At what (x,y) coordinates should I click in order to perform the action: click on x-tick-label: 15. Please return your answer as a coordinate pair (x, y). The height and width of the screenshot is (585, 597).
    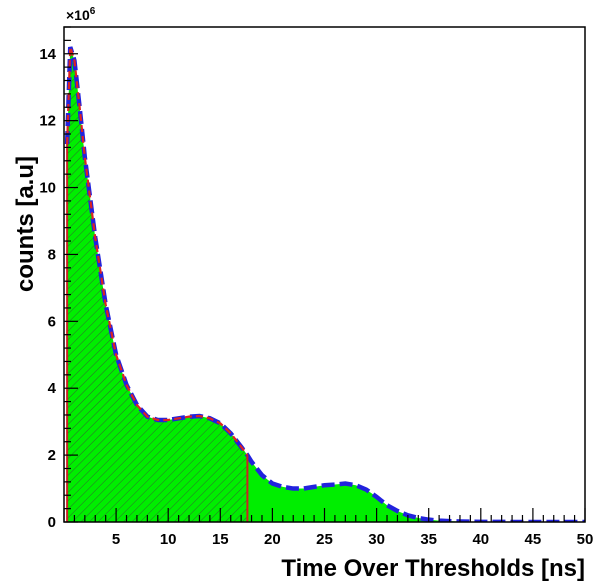
    Looking at the image, I should click on (220, 539).